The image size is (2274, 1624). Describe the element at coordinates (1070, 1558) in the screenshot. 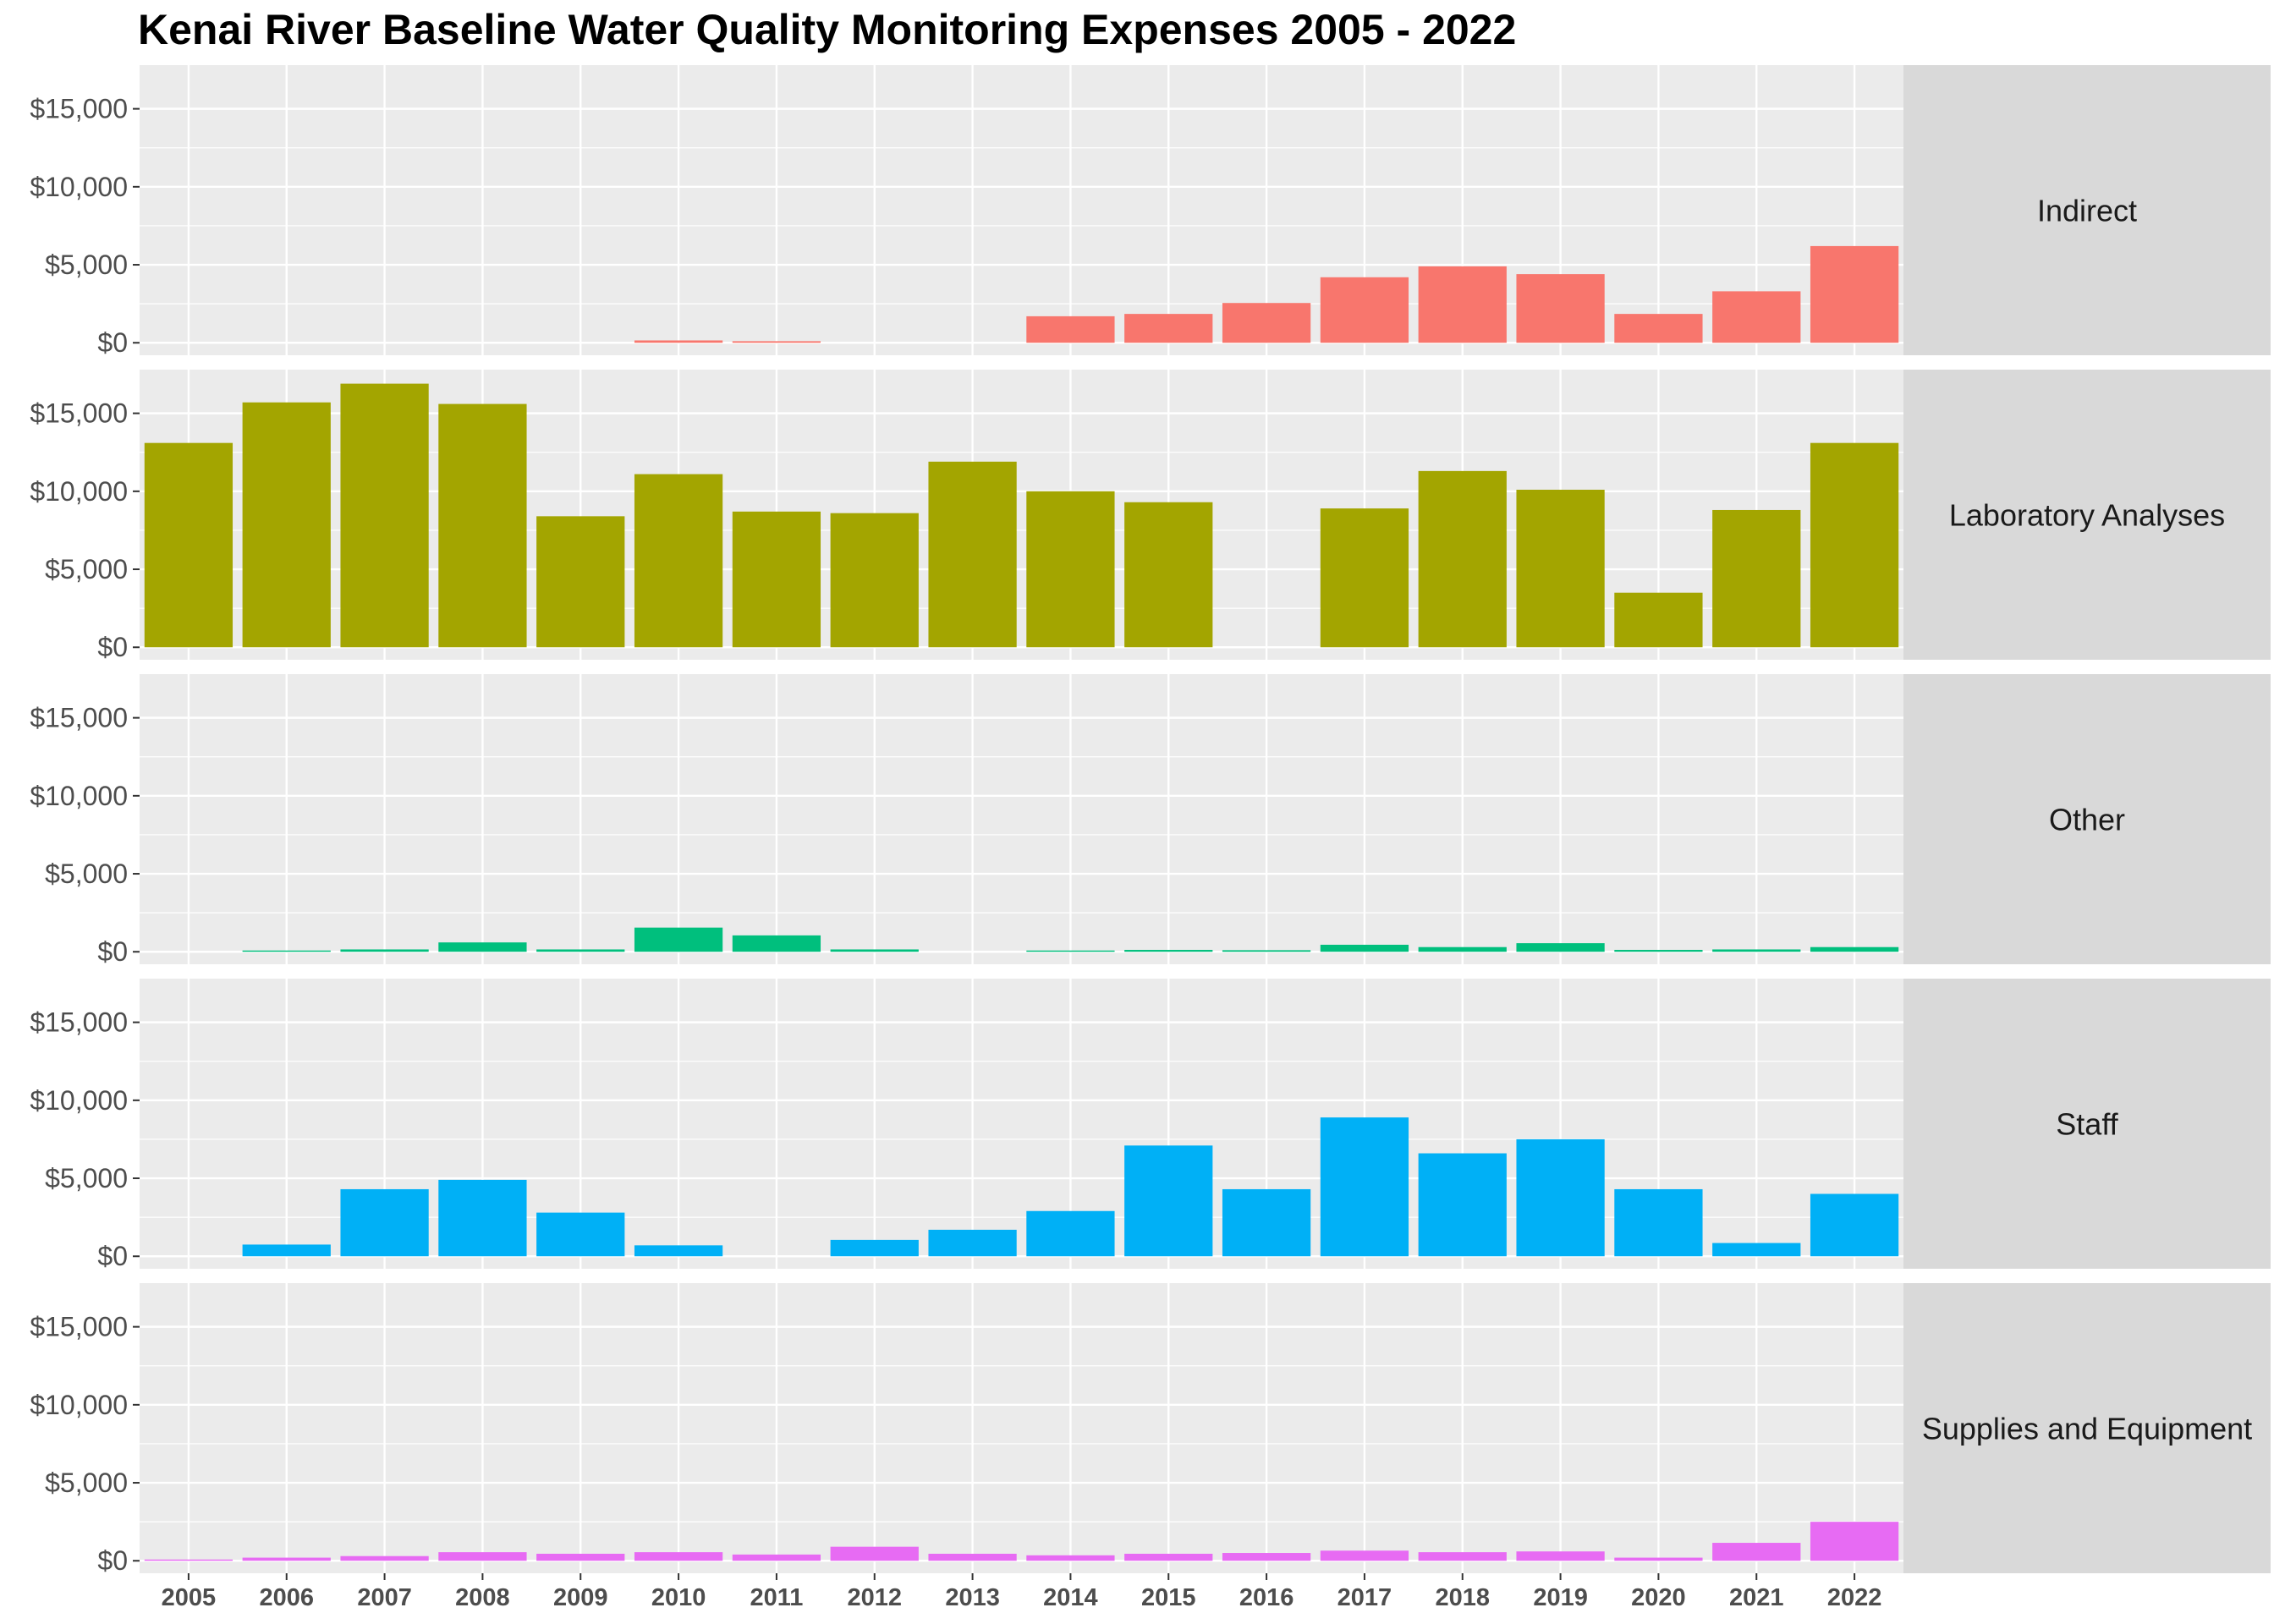

I see `bar-supplies-and-equipment-2014` at that location.